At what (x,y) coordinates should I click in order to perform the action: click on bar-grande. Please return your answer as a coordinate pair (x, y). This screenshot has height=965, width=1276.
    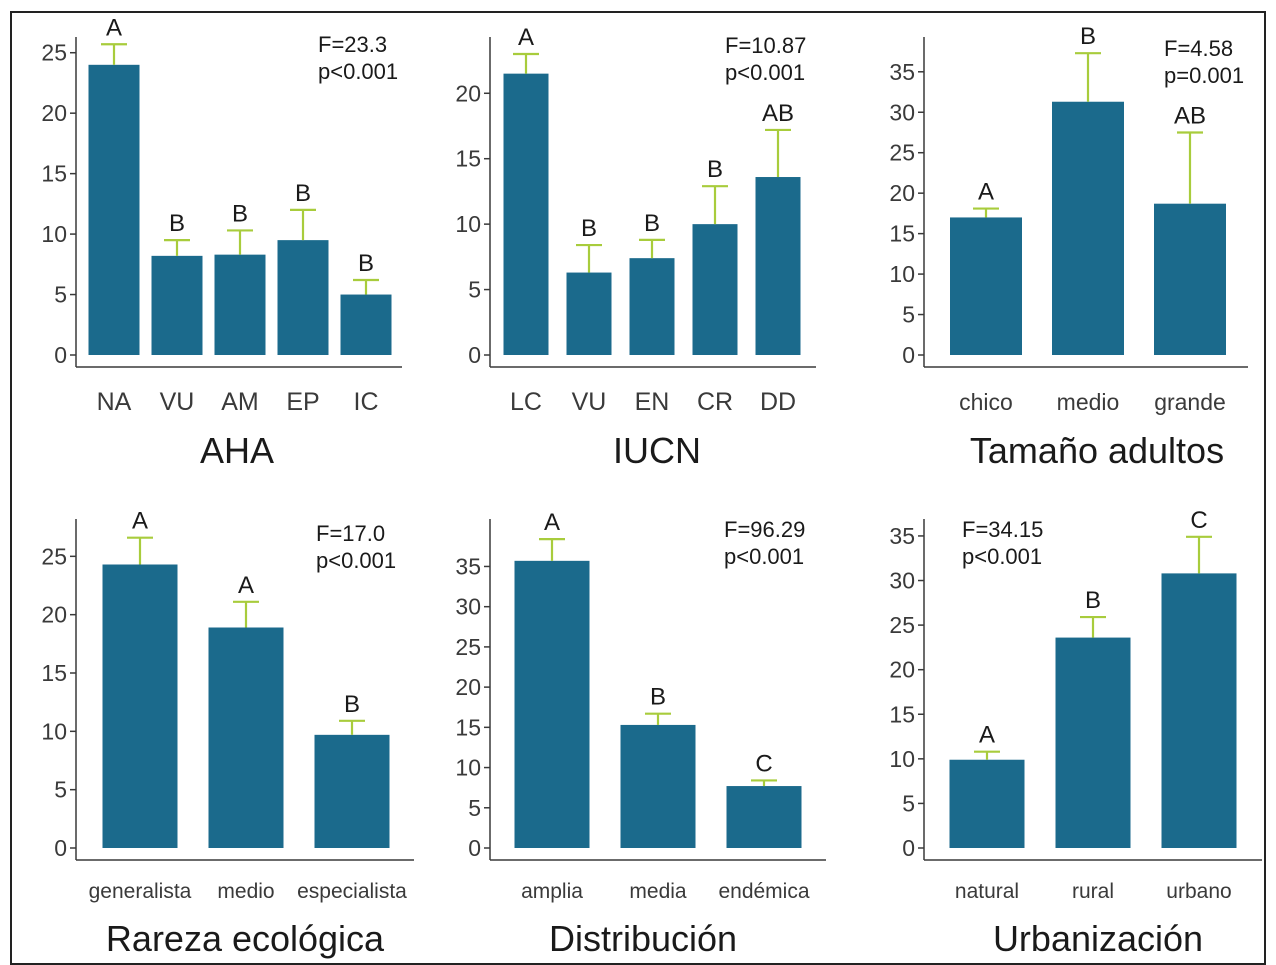
    Looking at the image, I should click on (1190, 279).